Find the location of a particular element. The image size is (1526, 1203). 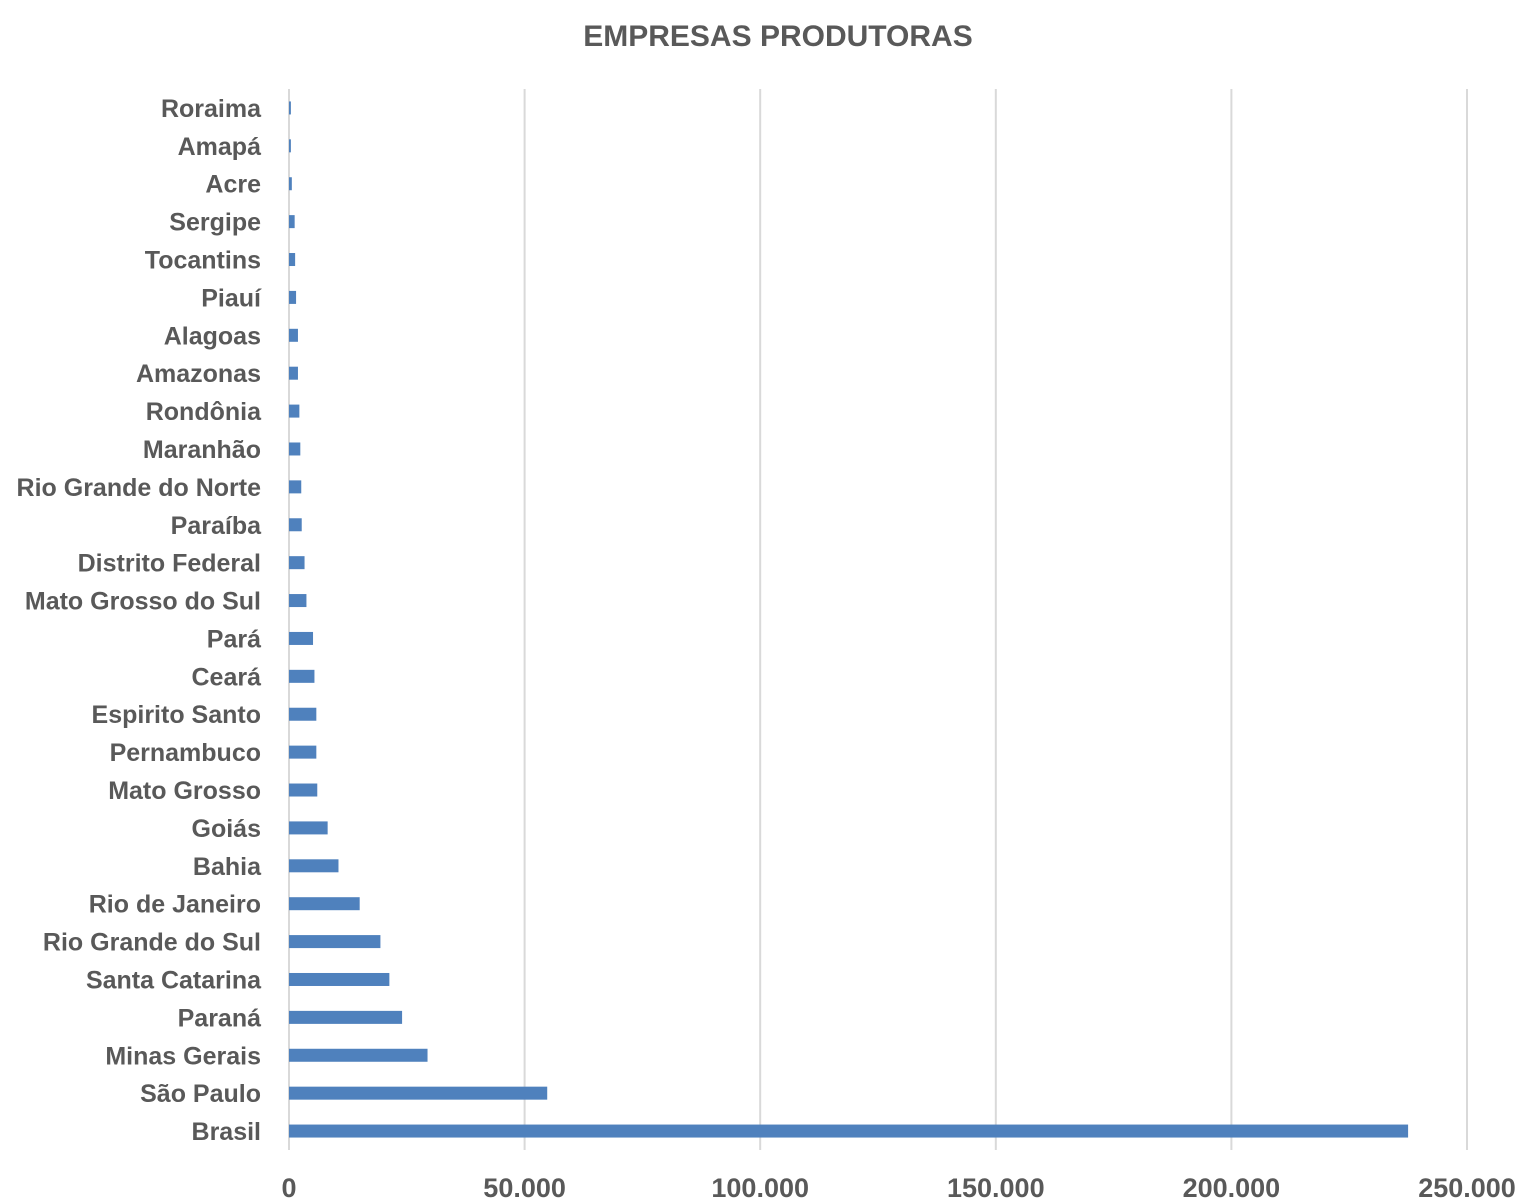

chart-title: EMPRESAS PRODUTORAS is located at coordinates (778, 36).